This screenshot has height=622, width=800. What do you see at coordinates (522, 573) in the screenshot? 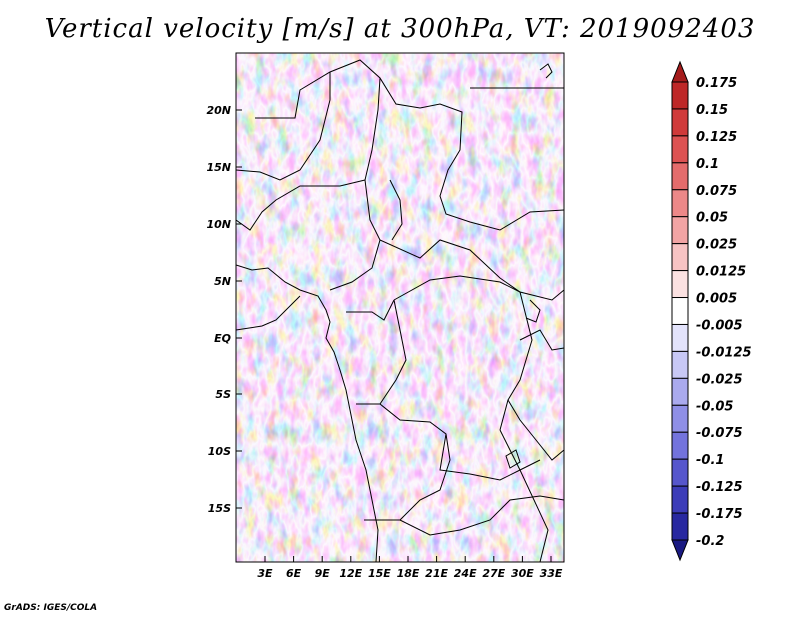
I see `lon-label: 30E` at bounding box center [522, 573].